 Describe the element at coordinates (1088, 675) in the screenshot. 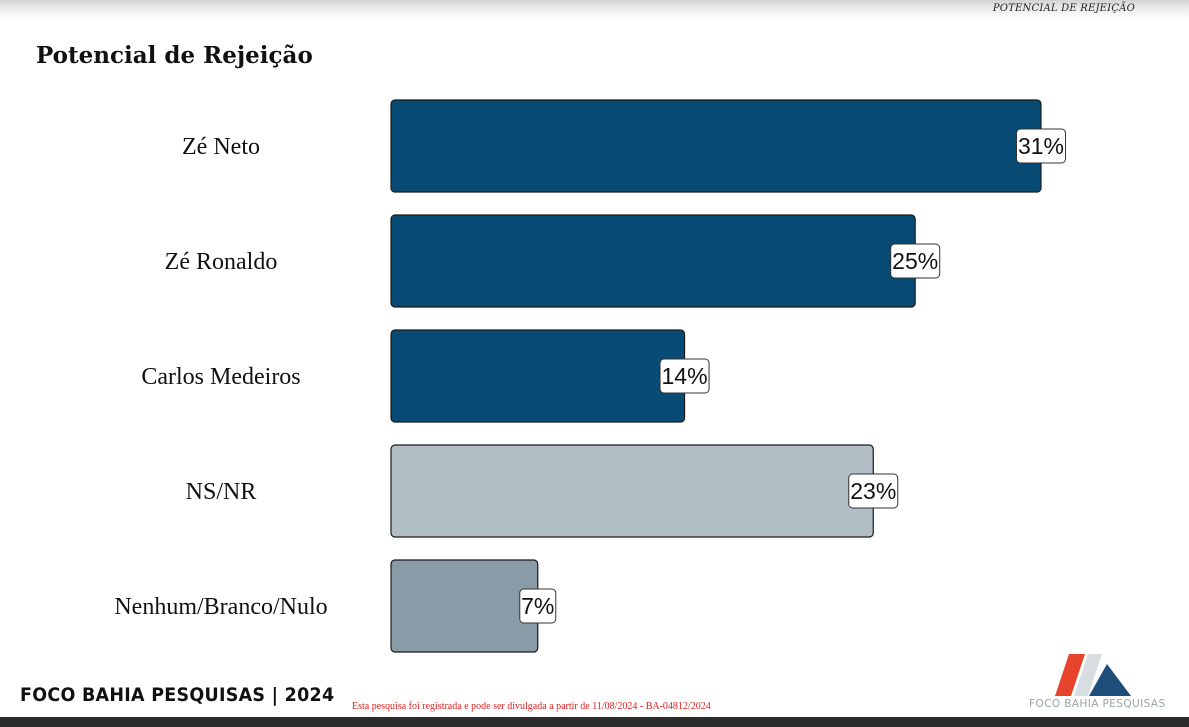

I see `logo-light-stroke` at that location.